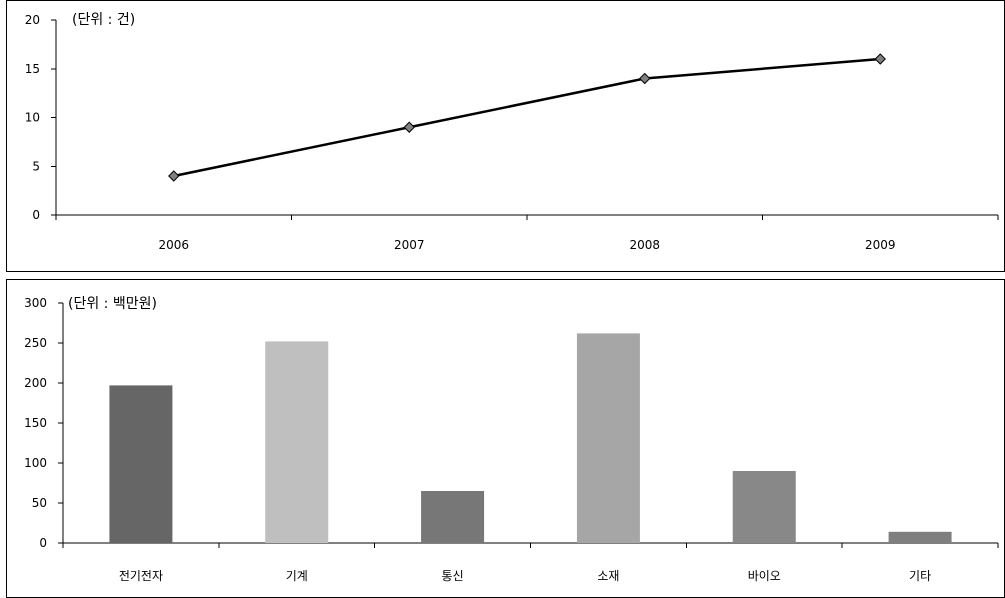  Describe the element at coordinates (530, 563) in the screenshot. I see `bar-chart-x-ticks: 전기전자 기계 통신 소재 바이오 기타` at that location.